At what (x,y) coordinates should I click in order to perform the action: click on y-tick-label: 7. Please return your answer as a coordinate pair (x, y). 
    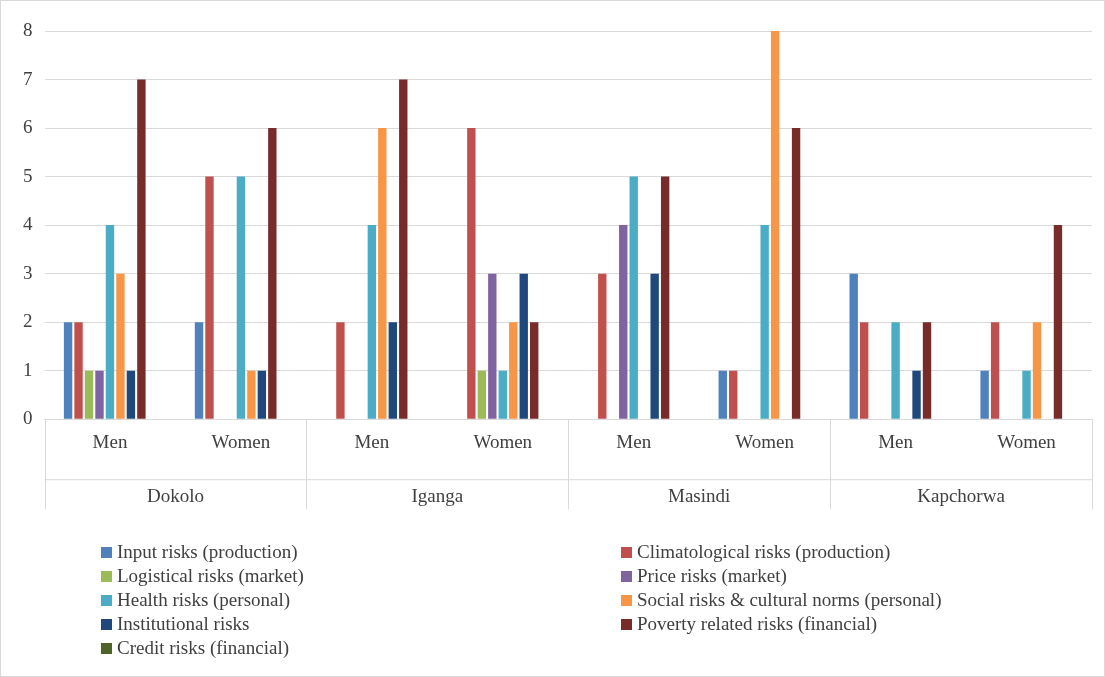
    Looking at the image, I should click on (28, 78).